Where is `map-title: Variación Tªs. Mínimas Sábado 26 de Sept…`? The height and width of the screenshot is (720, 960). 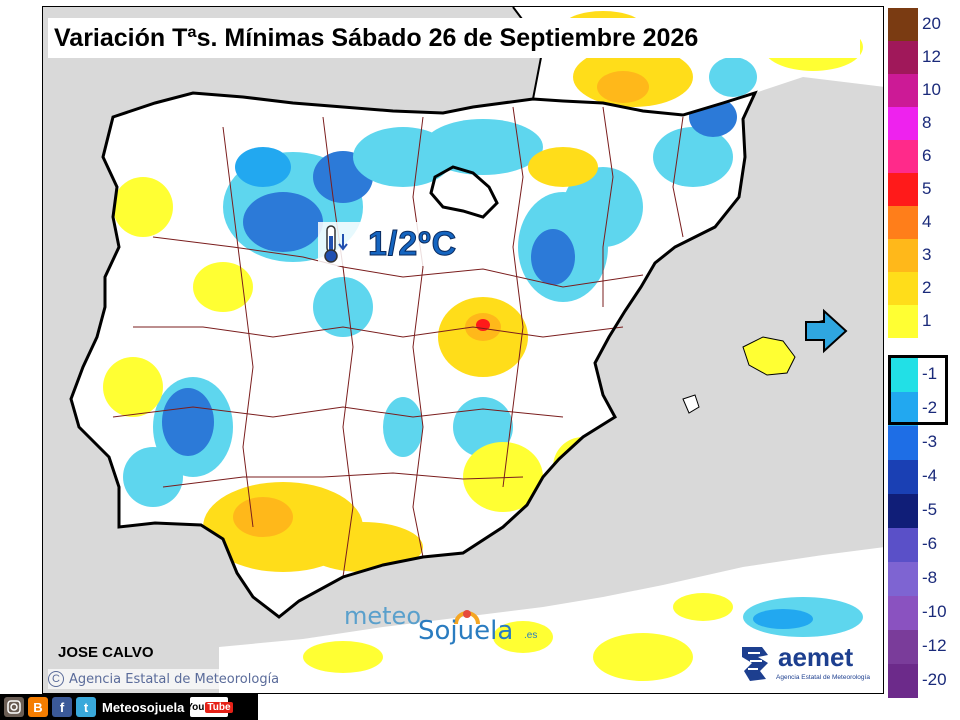
map-title: Variación Tªs. Mínimas Sábado 26 de Sept… is located at coordinates (376, 37).